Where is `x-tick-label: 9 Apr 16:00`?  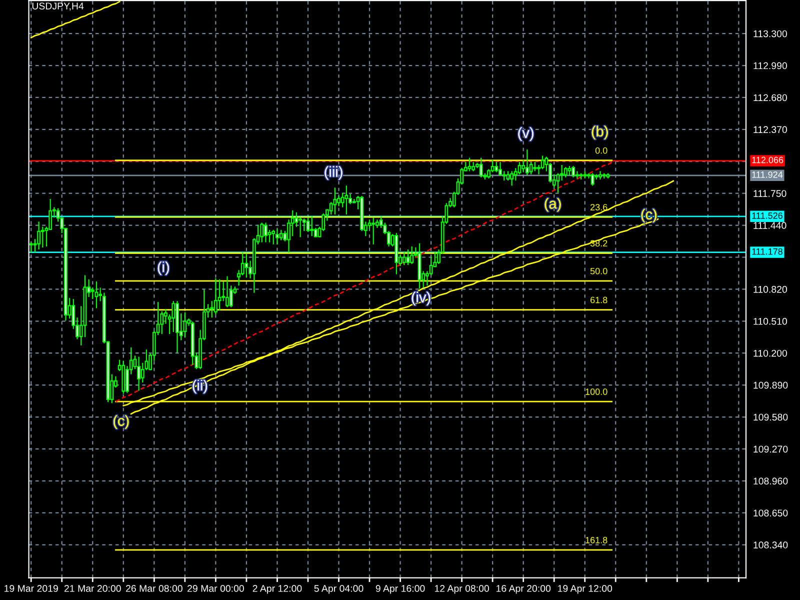
x-tick-label: 9 Apr 16:00 is located at coordinates (400, 589).